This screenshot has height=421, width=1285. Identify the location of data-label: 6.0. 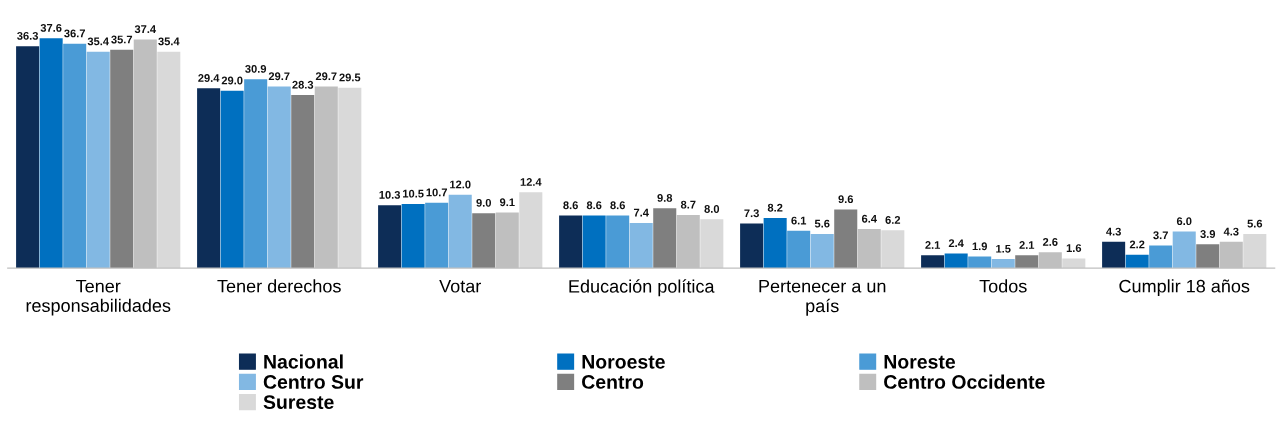
(1184, 221).